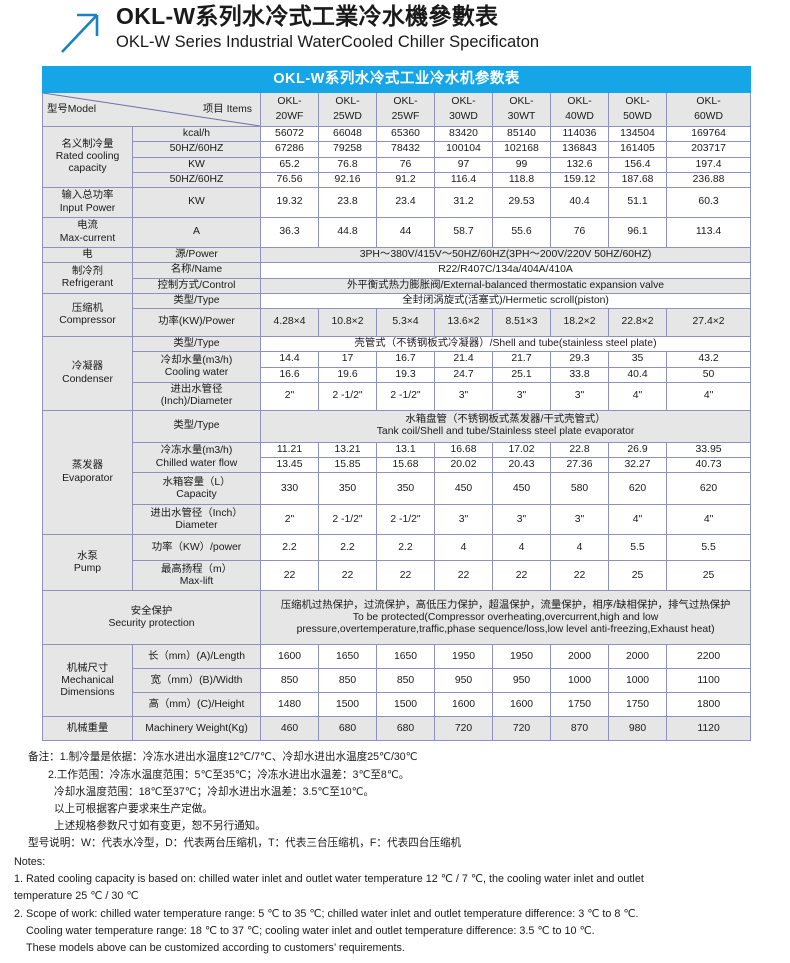  What do you see at coordinates (521, 465) in the screenshot?
I see `cell: 20.43` at bounding box center [521, 465].